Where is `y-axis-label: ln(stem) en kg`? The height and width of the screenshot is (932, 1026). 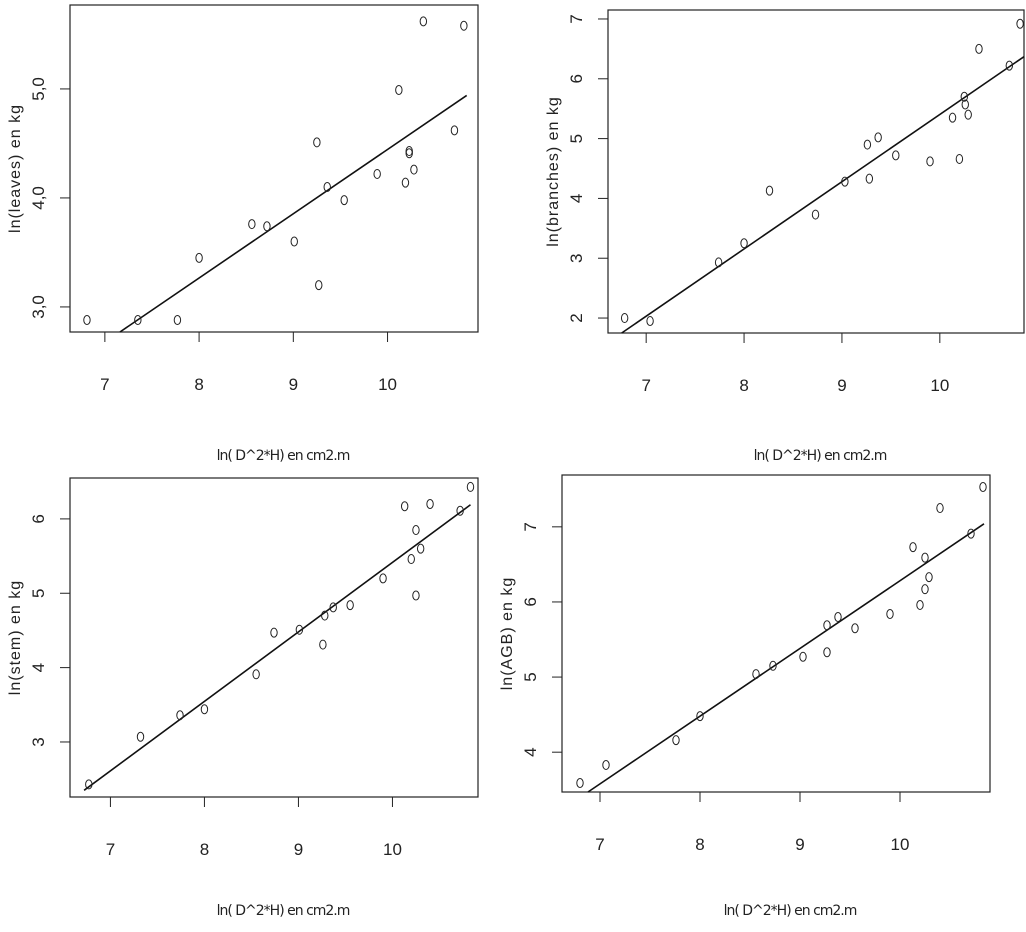
y-axis-label: ln(stem) en kg is located at coordinates (15, 637).